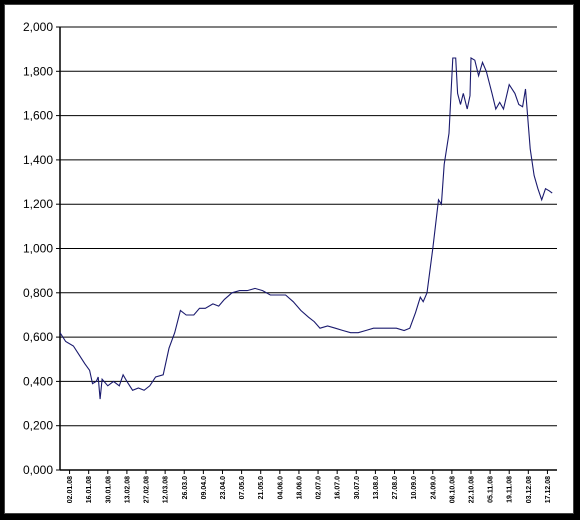 The height and width of the screenshot is (520, 580). What do you see at coordinates (38, 27) in the screenshot?
I see `y-tick-label: 2,000` at bounding box center [38, 27].